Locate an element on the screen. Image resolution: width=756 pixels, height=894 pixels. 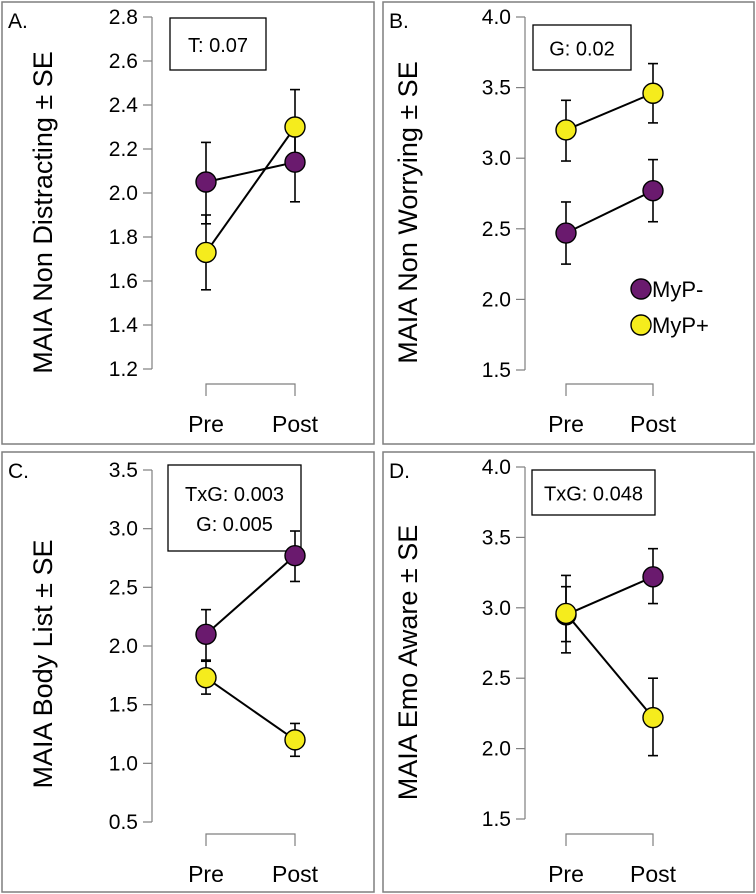
legend-marker-myp-plus is located at coordinates (641, 325).